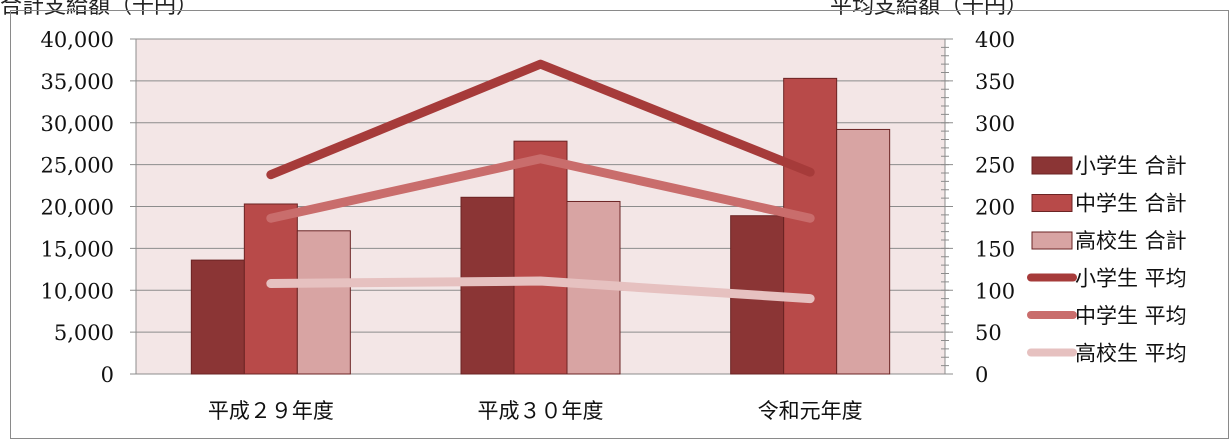 Image resolution: width=1231 pixels, height=441 pixels. I want to click on left-axis-tick-label: 0, so click(107, 375).